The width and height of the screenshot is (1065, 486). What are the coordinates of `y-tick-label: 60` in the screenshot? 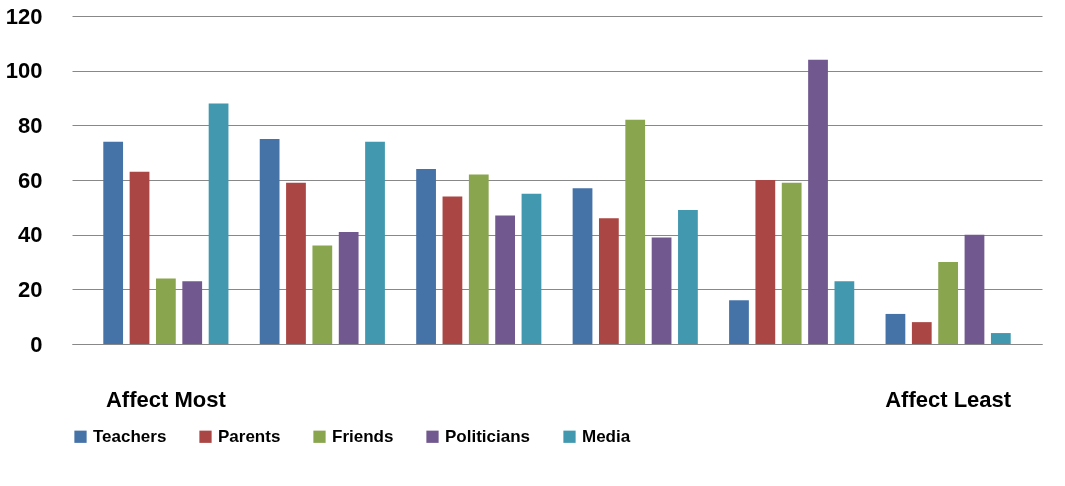 It's located at (30, 180).